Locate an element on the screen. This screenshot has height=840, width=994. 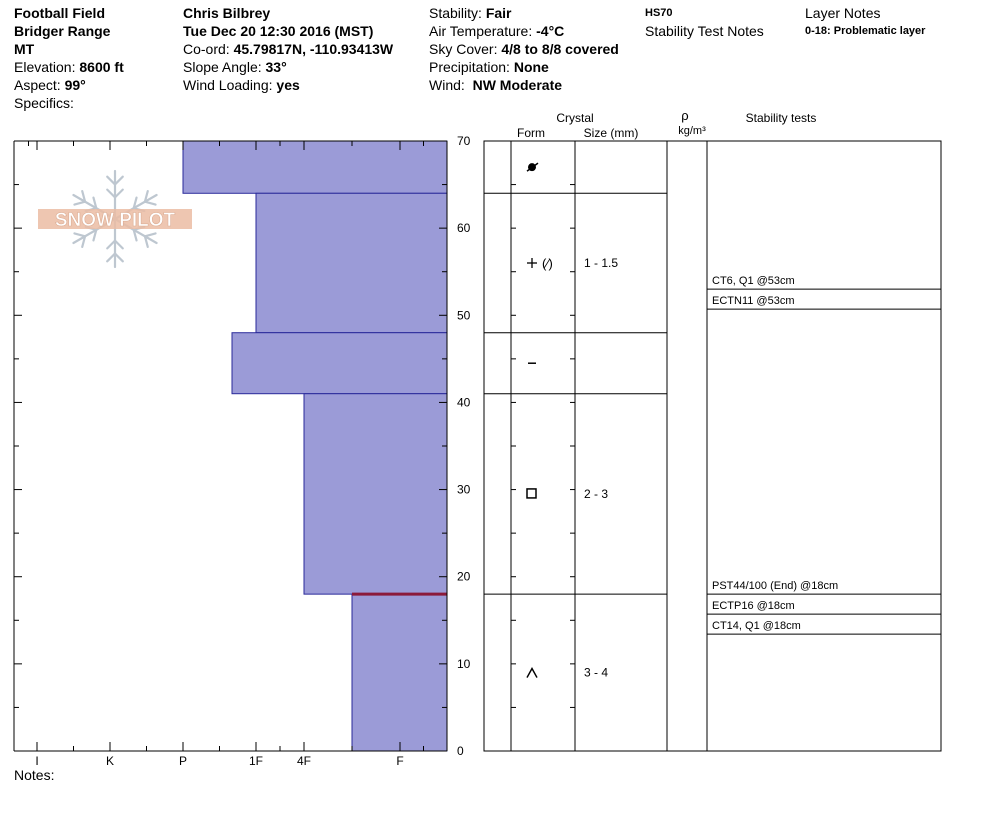
specifics-label: Specifics: is located at coordinates (44, 103).